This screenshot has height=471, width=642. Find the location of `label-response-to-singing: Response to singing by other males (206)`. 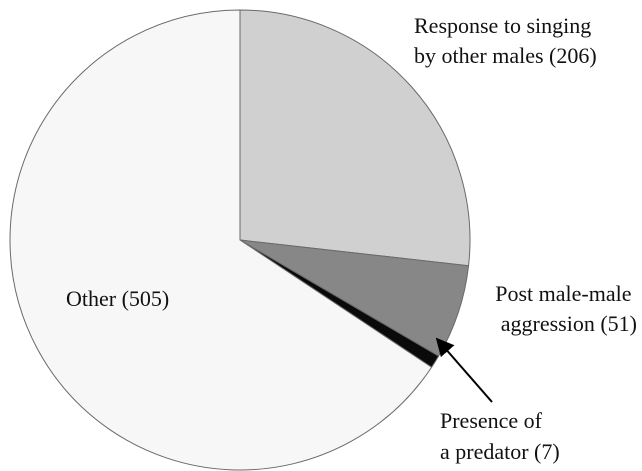

label-response-to-singing: Response to singing by other males (206) is located at coordinates (505, 40).